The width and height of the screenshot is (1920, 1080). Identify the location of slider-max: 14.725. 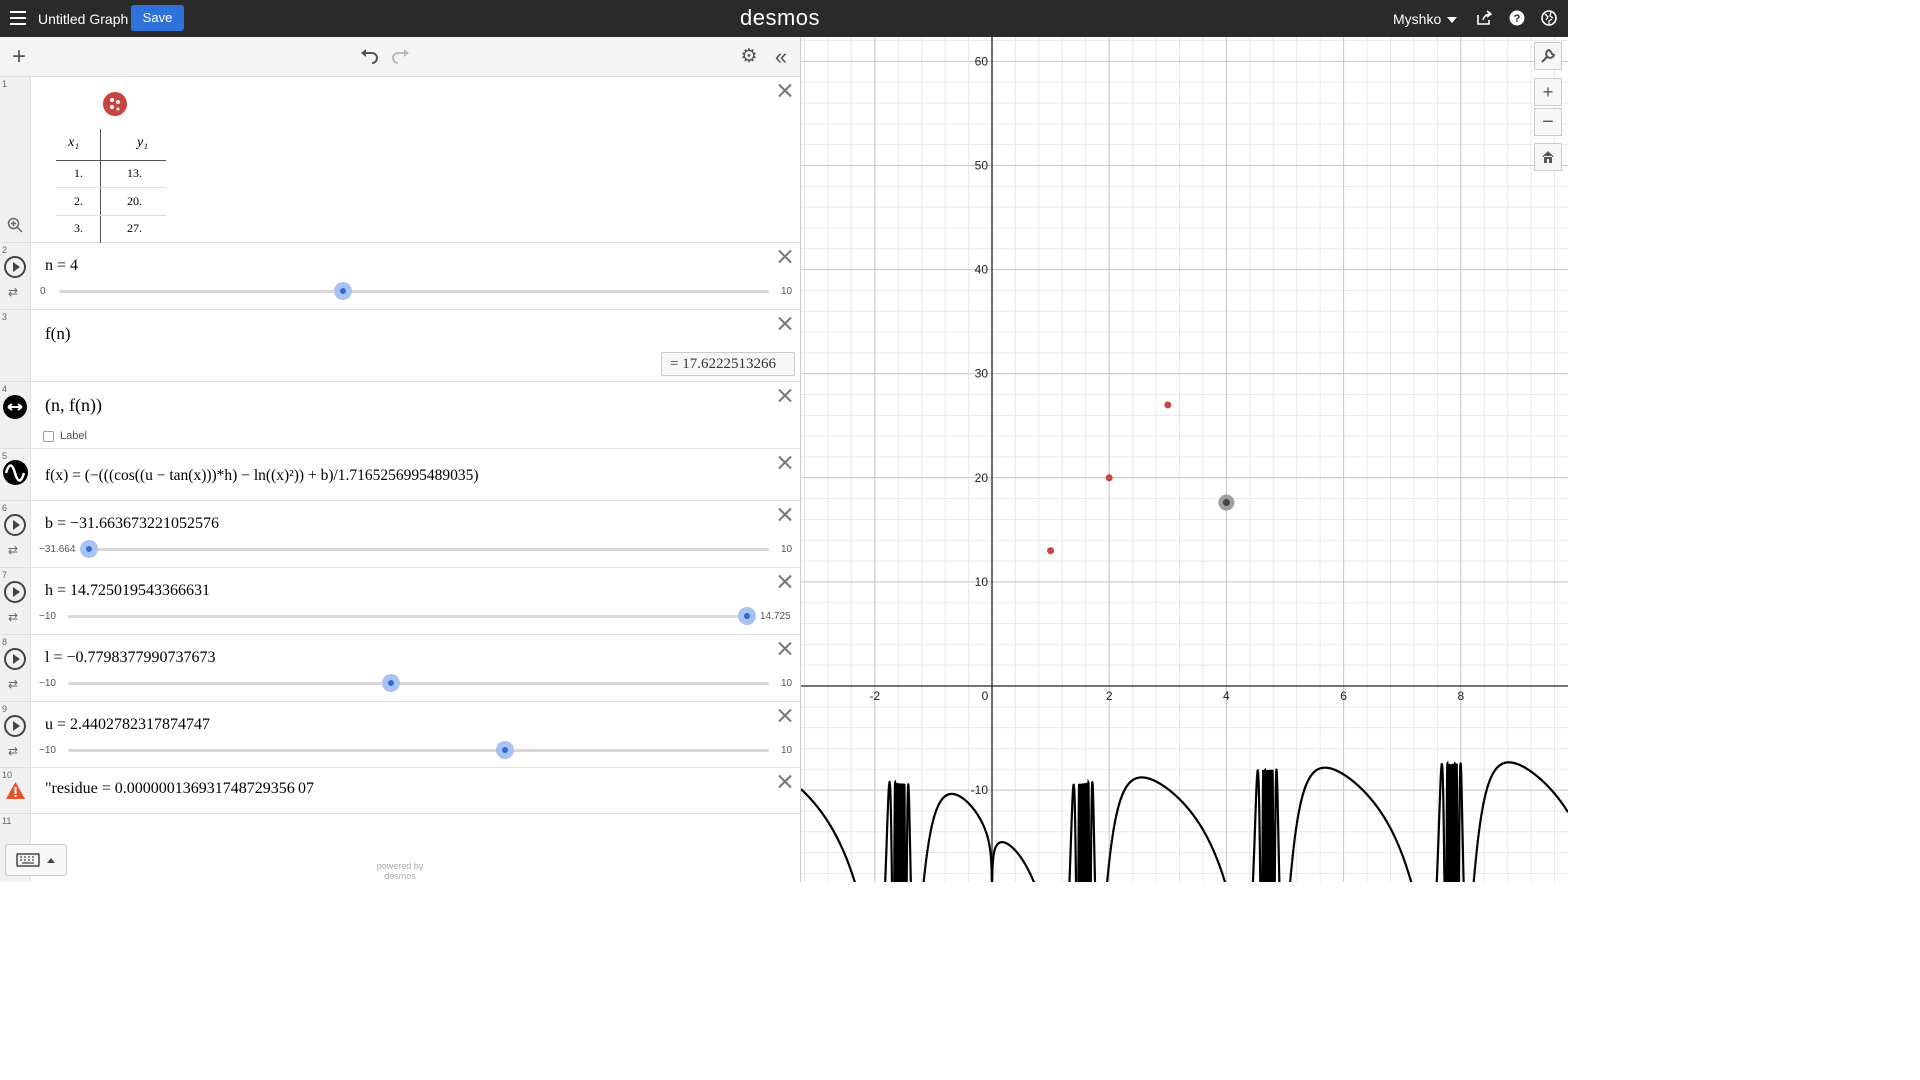
(775, 616).